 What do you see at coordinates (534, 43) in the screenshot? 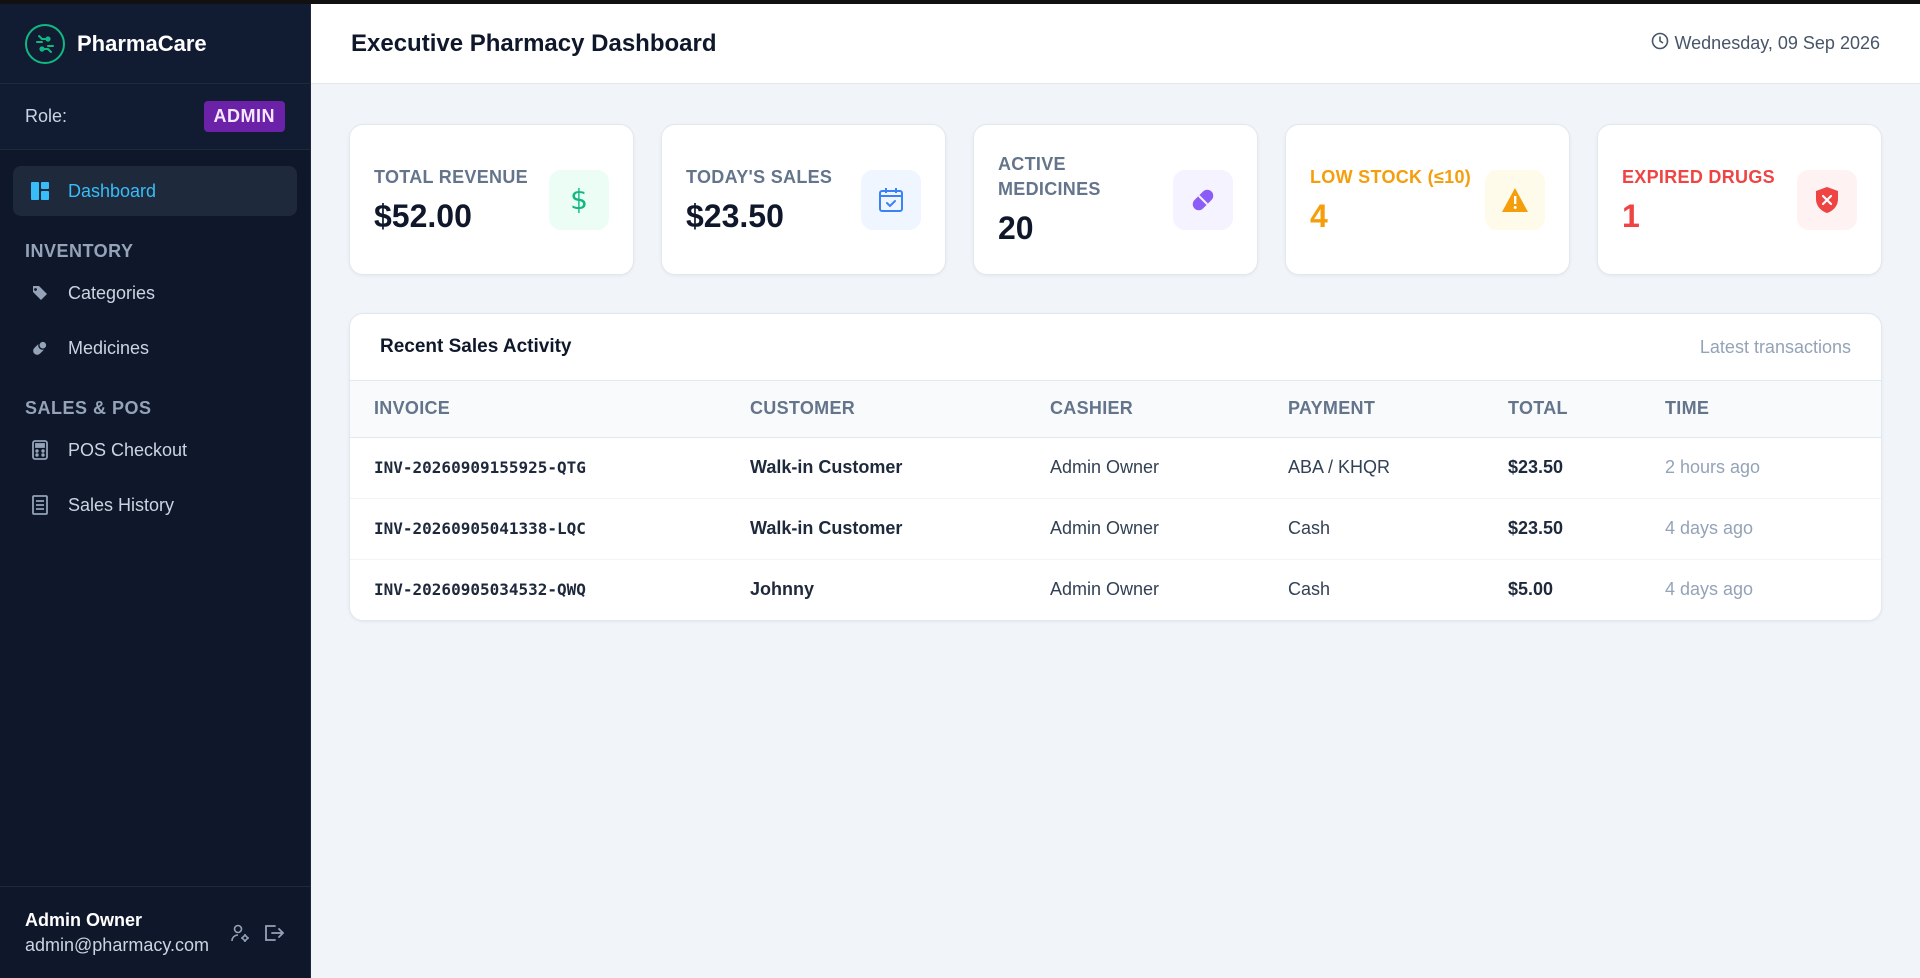
I see `page-title: Executive Pharmacy Dashboard` at bounding box center [534, 43].